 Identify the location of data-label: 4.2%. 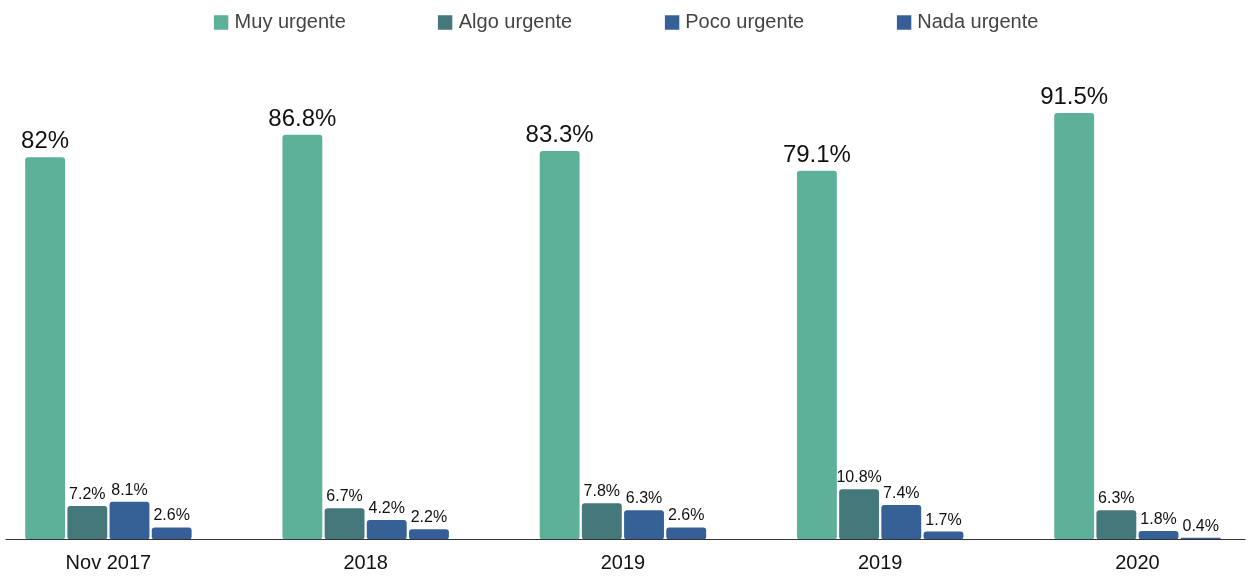
(386, 507).